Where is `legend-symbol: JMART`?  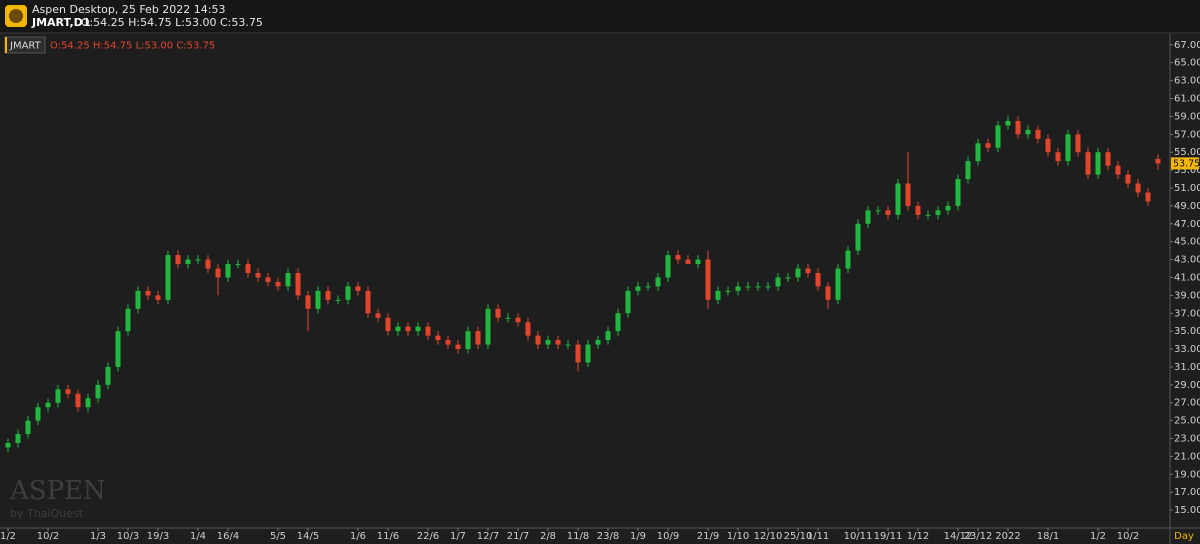
legend-symbol: JMART is located at coordinates (25, 46).